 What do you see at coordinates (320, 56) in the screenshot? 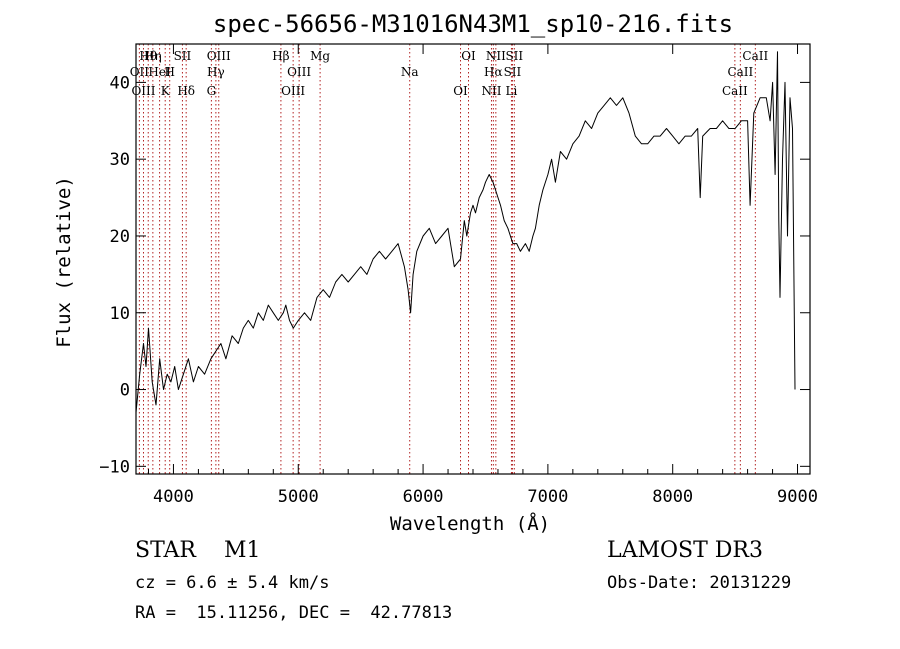
I see `line-label-15: Mg` at bounding box center [320, 56].